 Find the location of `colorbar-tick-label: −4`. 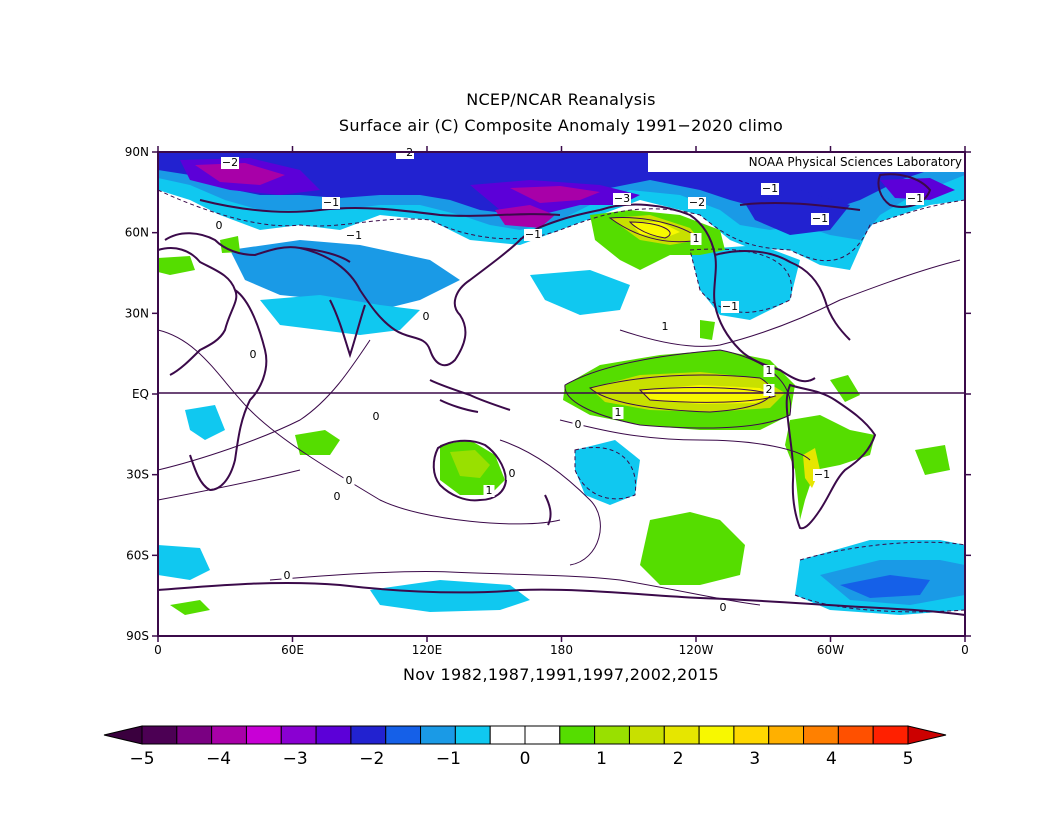

colorbar-tick-label: −4 is located at coordinates (218, 759).